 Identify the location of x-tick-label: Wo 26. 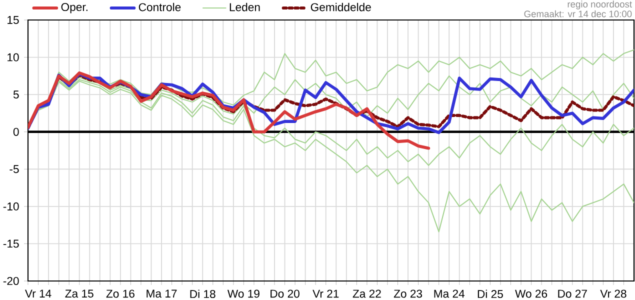
(531, 294).